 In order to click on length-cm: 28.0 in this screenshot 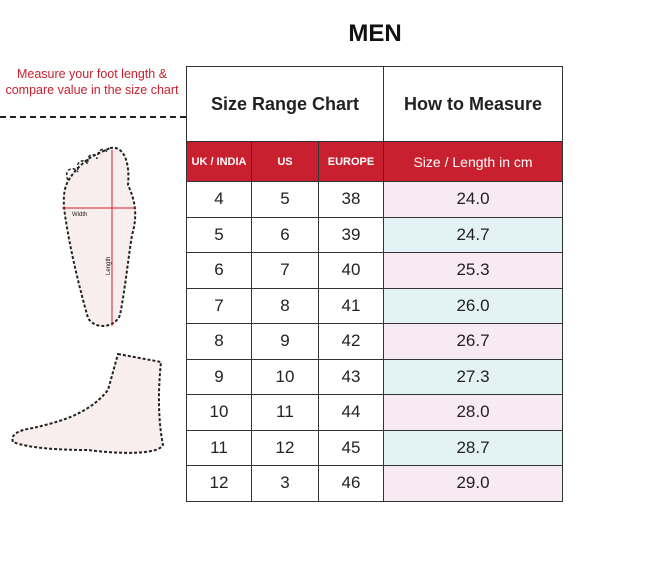, I will do `click(473, 412)`.